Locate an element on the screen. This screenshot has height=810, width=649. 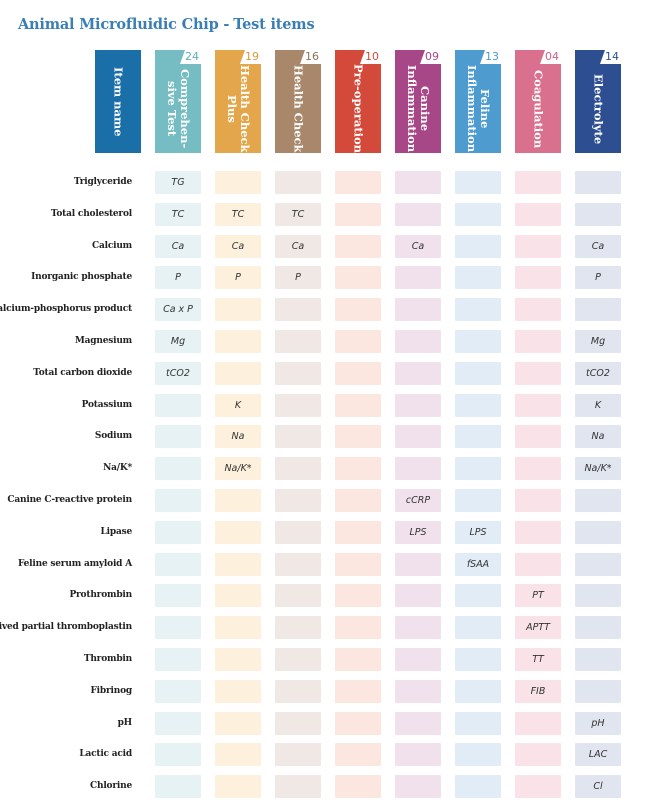
test-item-cell: Mg is located at coordinates (598, 341).